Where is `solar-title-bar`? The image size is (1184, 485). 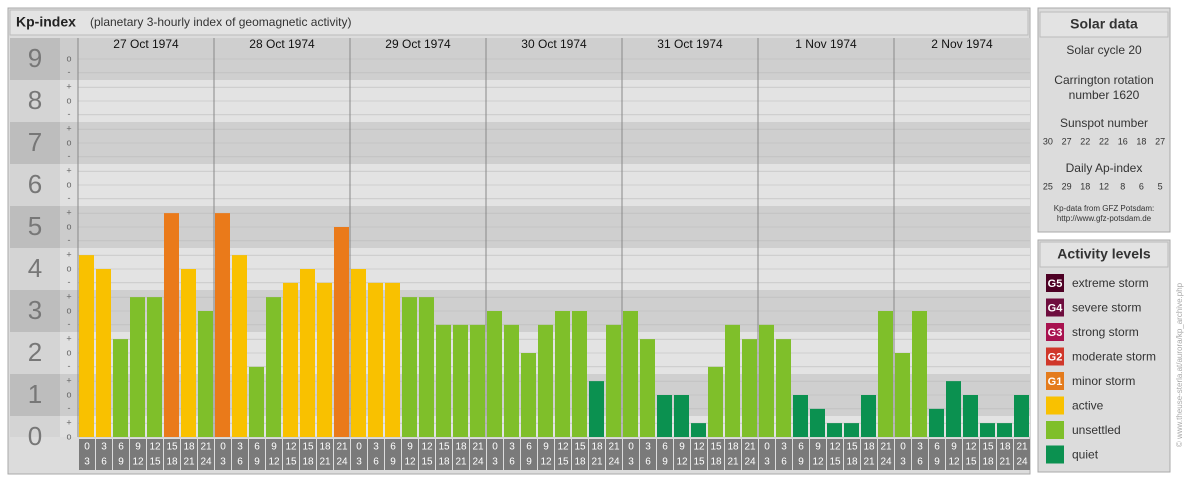
solar-title-bar is located at coordinates (1104, 24).